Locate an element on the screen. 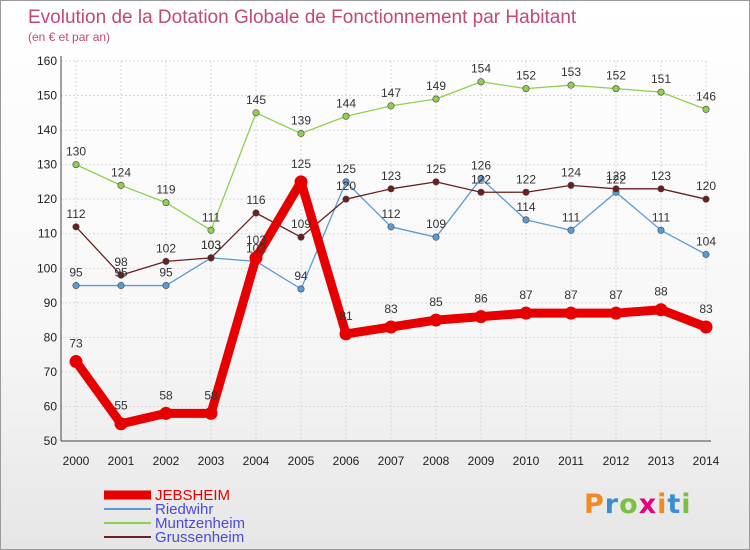  y-tick-label: 110 is located at coordinates (47, 234).